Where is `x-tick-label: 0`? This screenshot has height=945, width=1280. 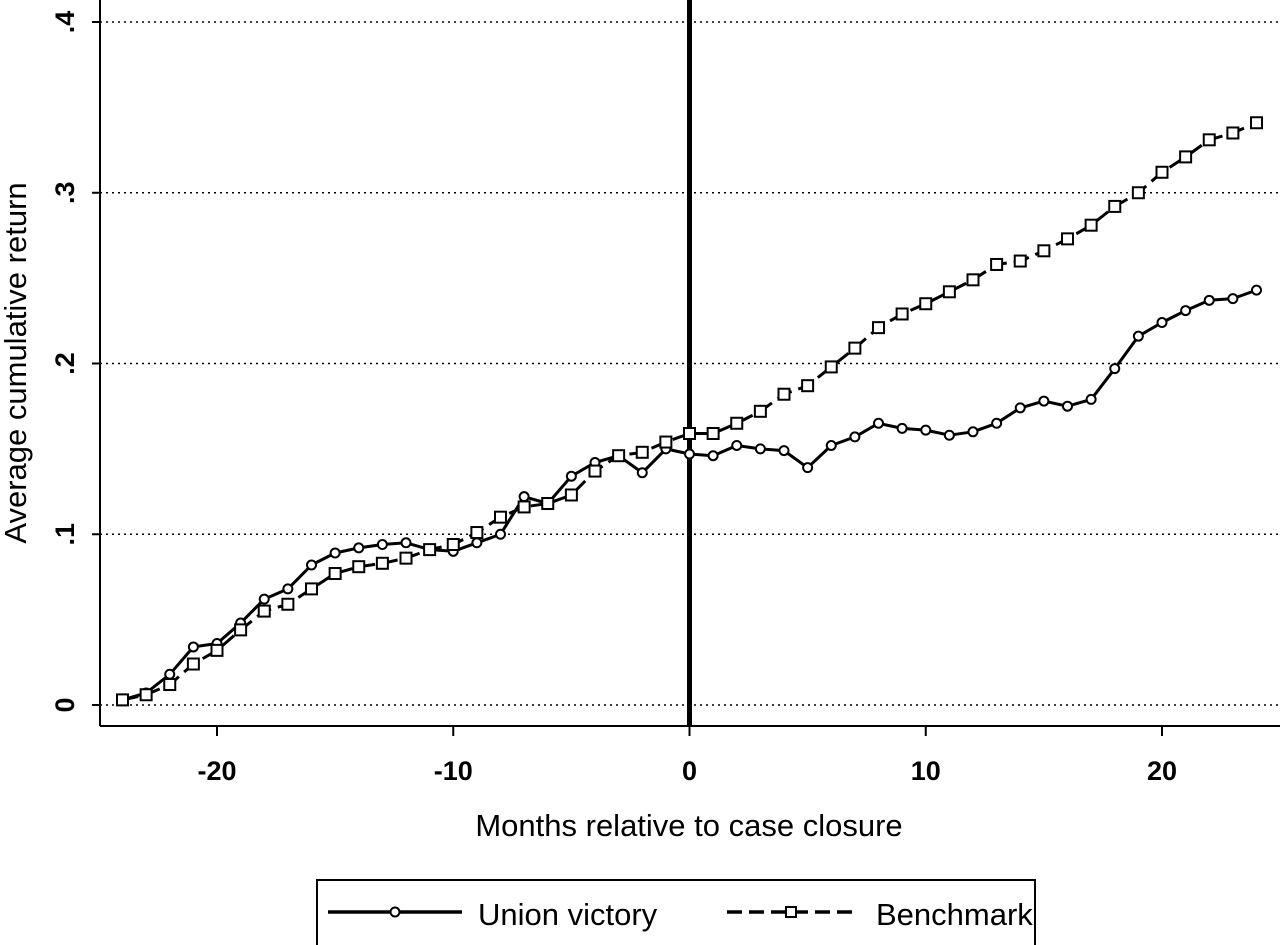 x-tick-label: 0 is located at coordinates (689, 771).